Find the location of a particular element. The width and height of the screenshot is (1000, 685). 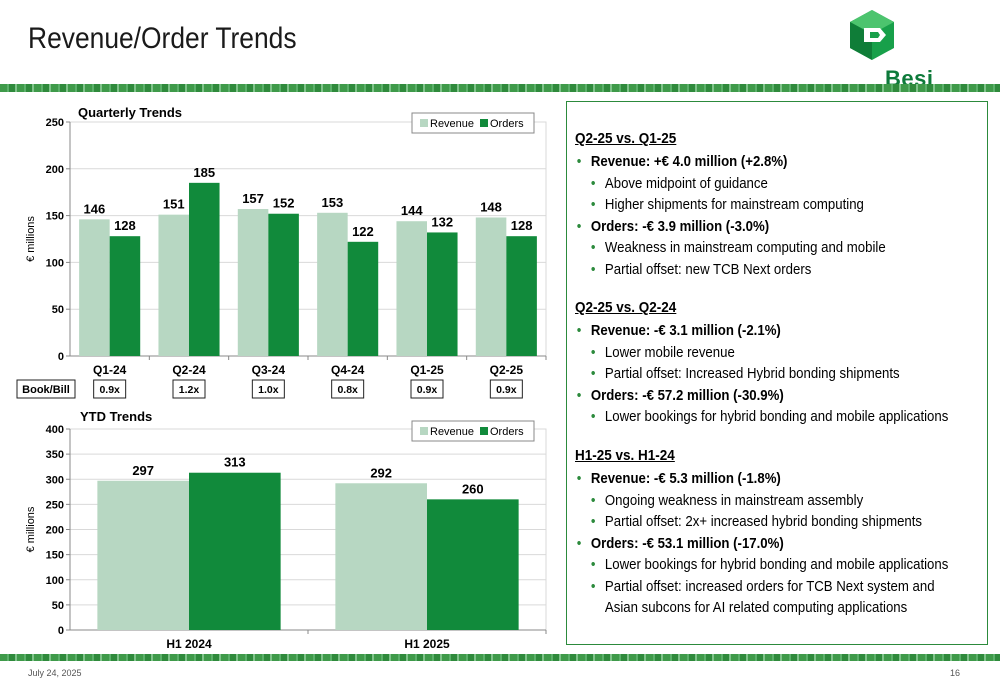

list-item: Ongoing weakness in mainstream assembly is located at coordinates (755, 501).